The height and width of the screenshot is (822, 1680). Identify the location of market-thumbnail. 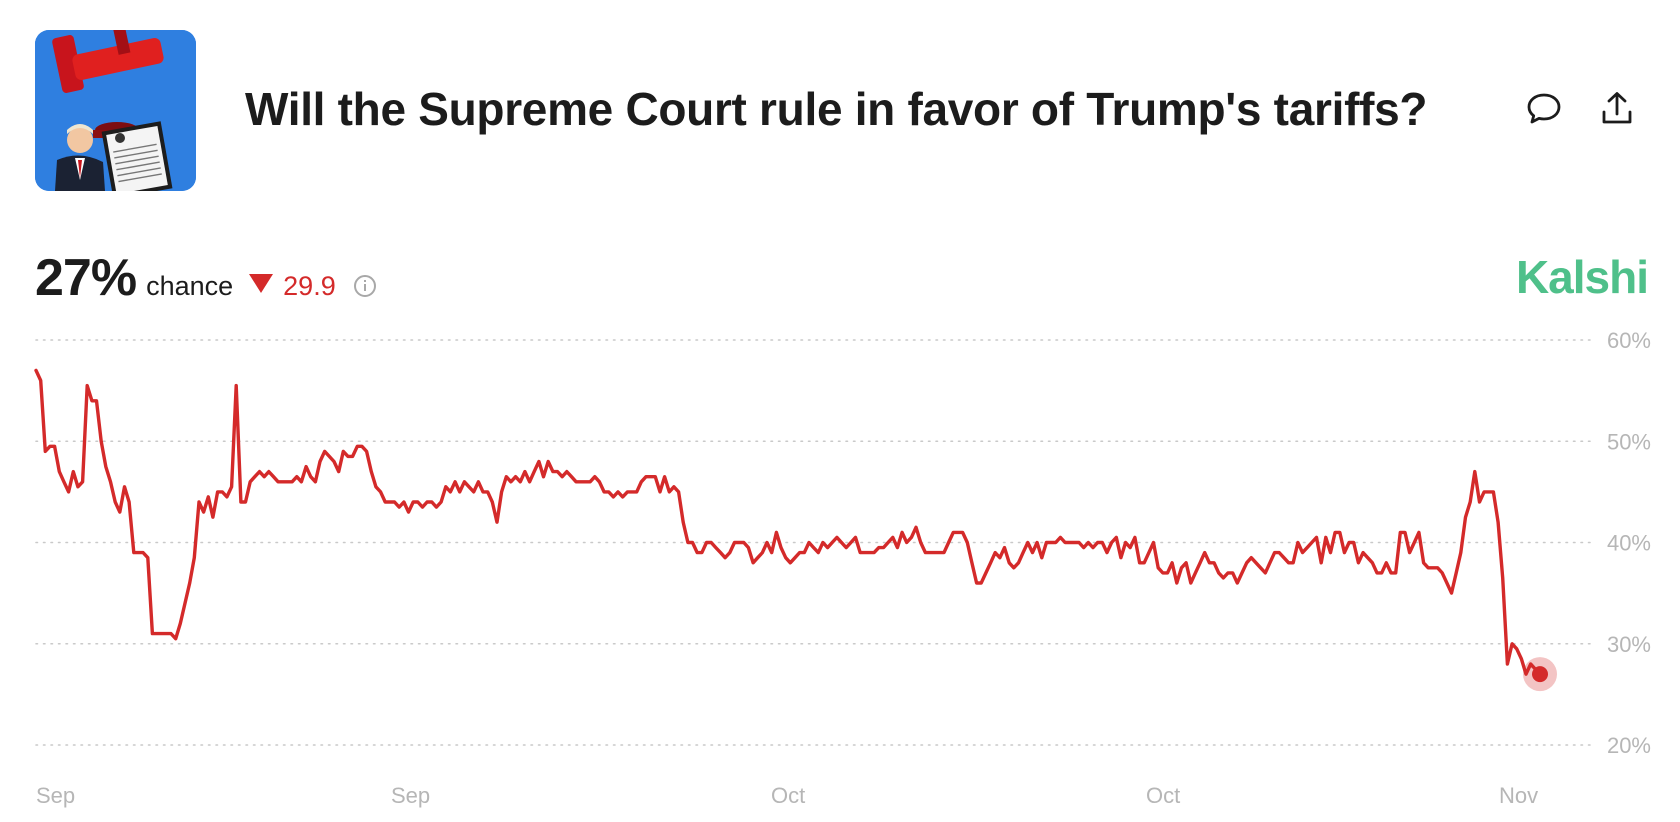
(115, 110).